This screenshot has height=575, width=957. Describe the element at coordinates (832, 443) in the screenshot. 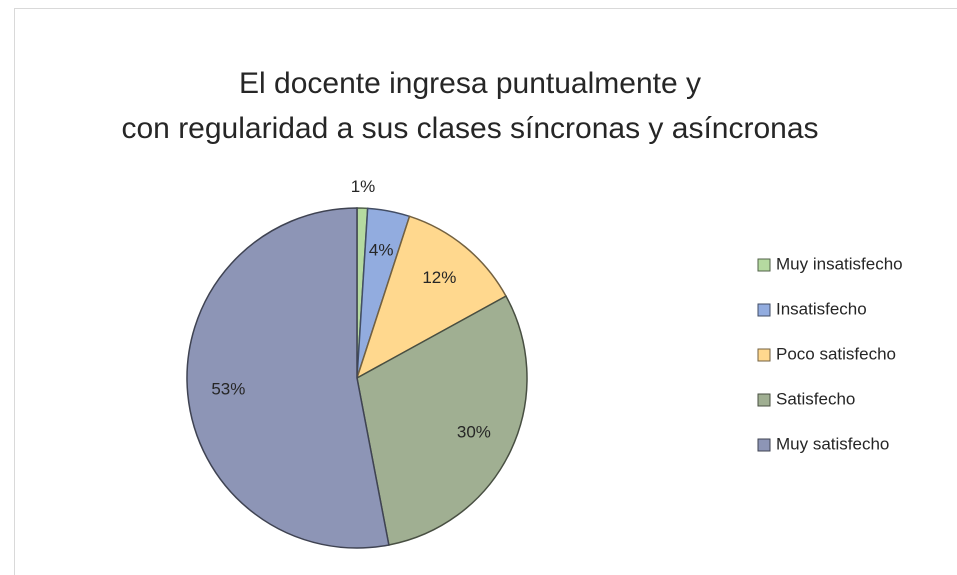

I see `legend-label: Muy satisfecho` at that location.